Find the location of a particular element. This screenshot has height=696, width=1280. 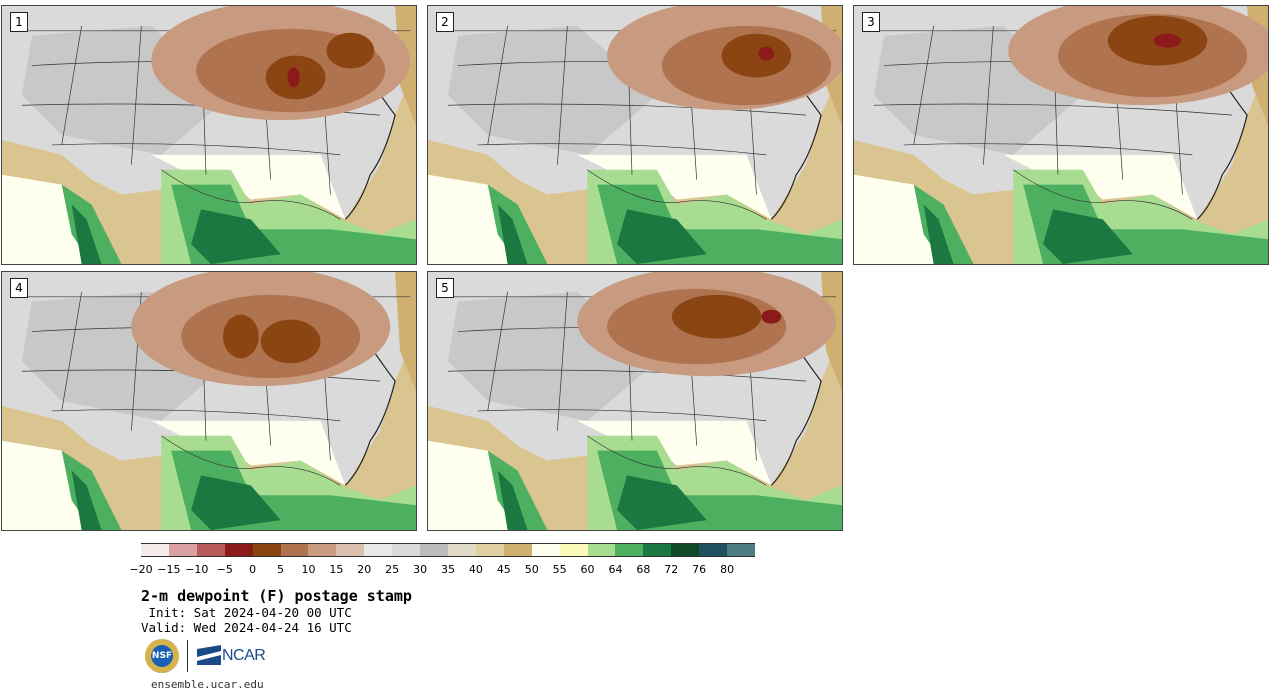

chart-title: 2-m dewpoint (F) postage stamp is located at coordinates (276, 596).